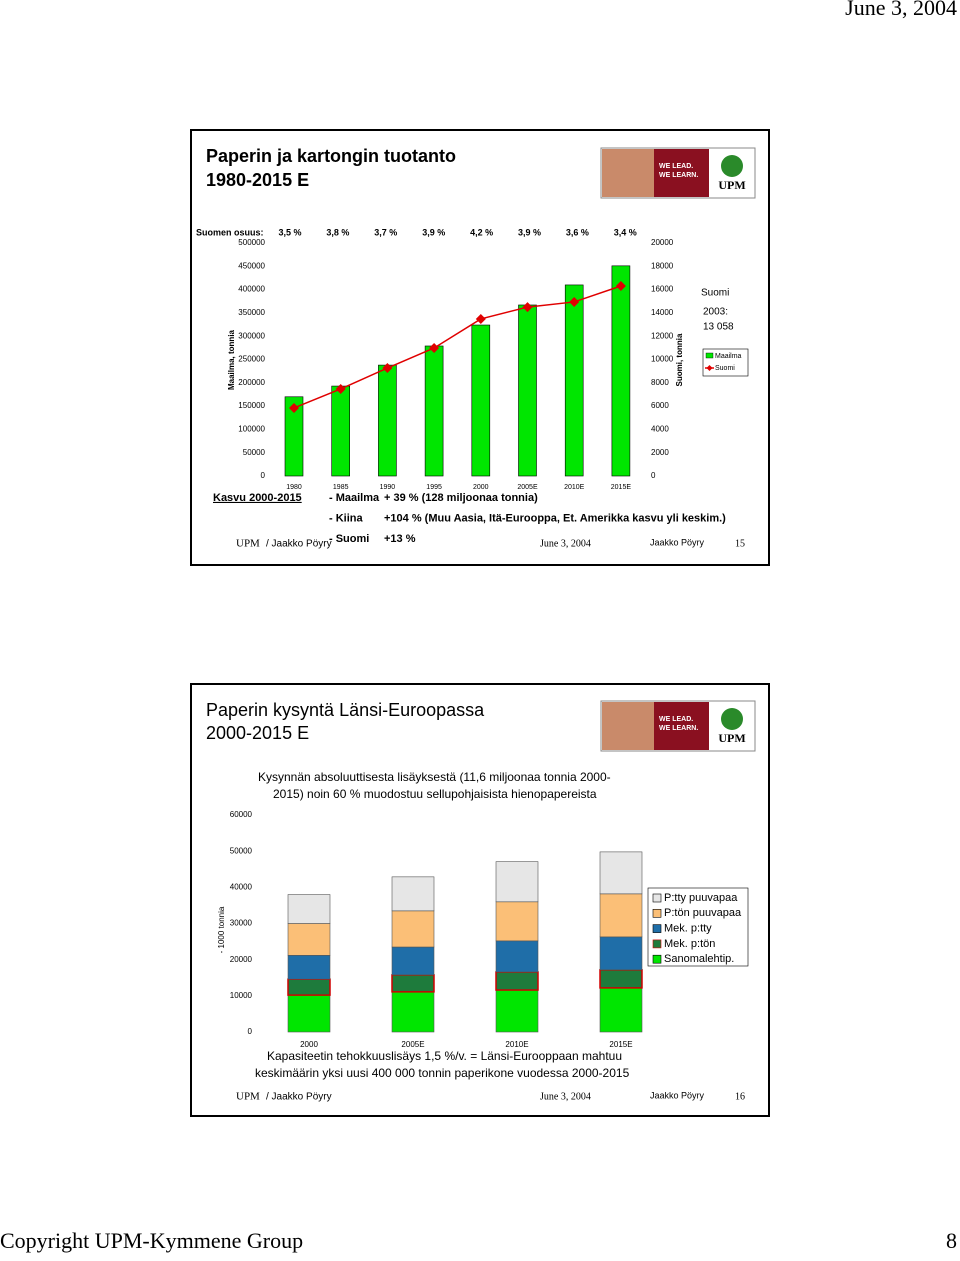 The height and width of the screenshot is (1261, 960). I want to click on annotation: Suomi, so click(715, 293).